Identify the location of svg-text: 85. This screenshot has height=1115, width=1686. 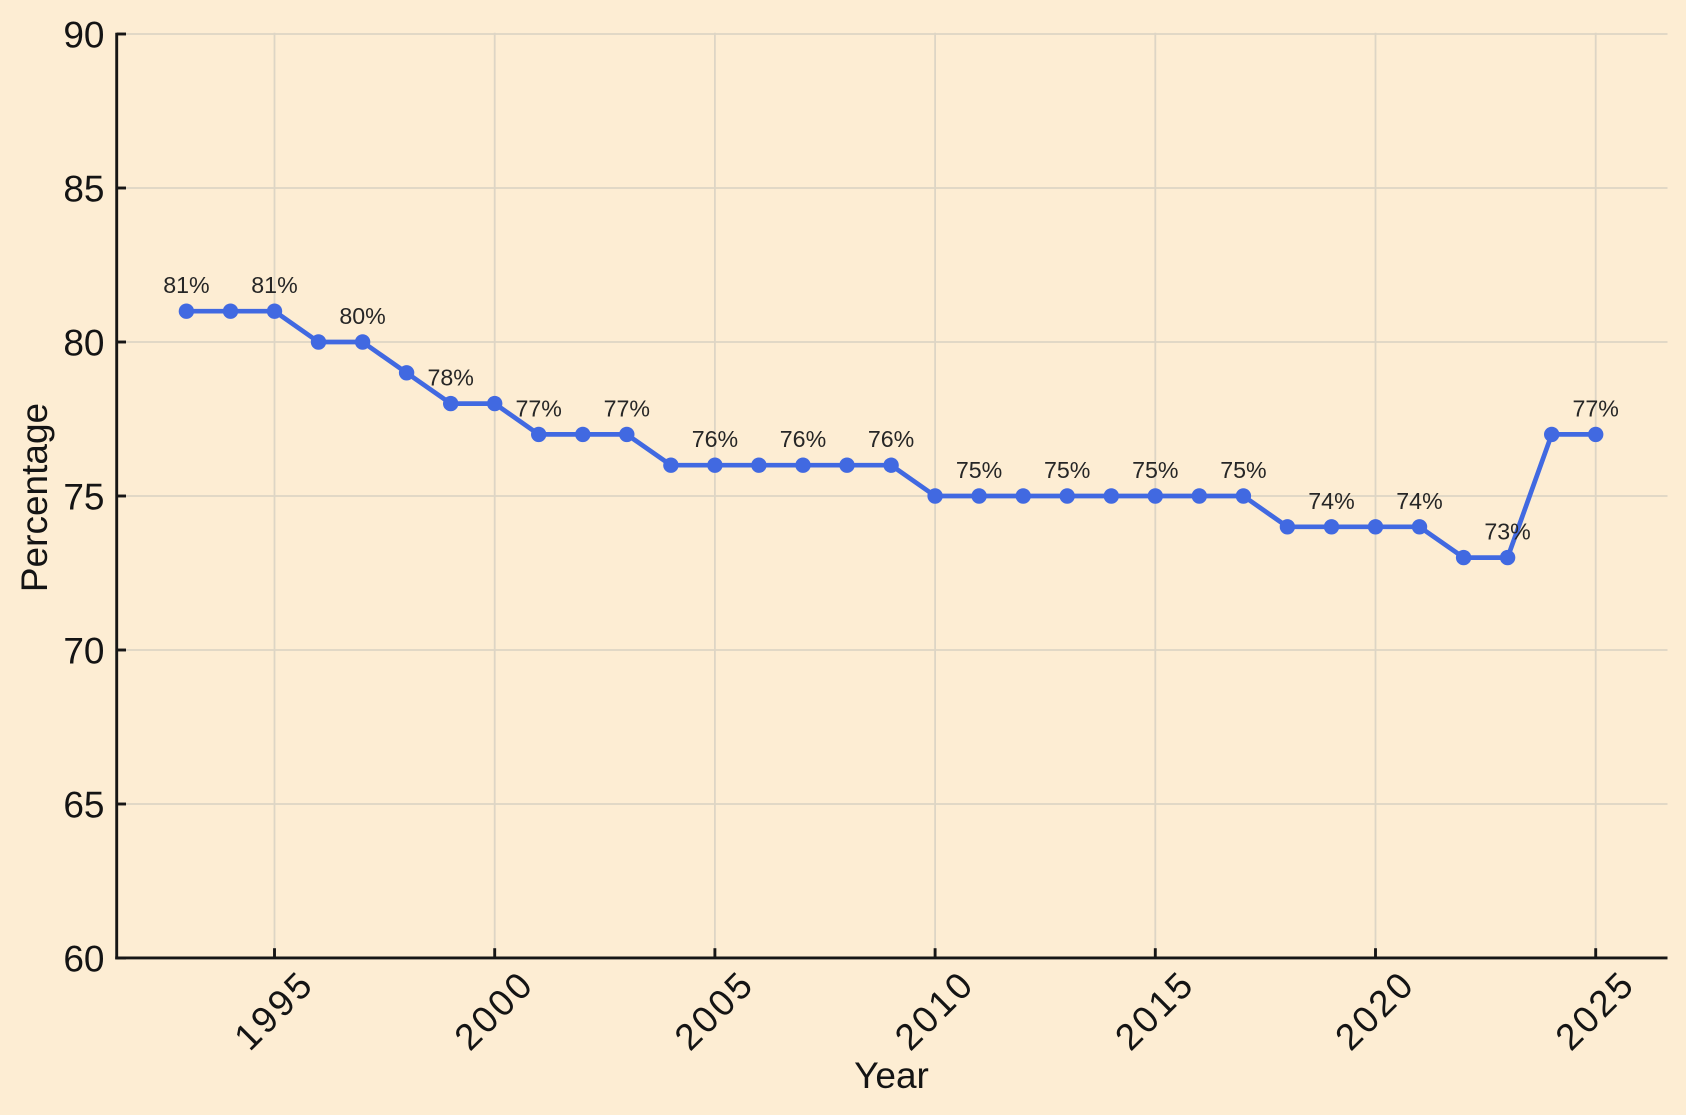
(83, 189).